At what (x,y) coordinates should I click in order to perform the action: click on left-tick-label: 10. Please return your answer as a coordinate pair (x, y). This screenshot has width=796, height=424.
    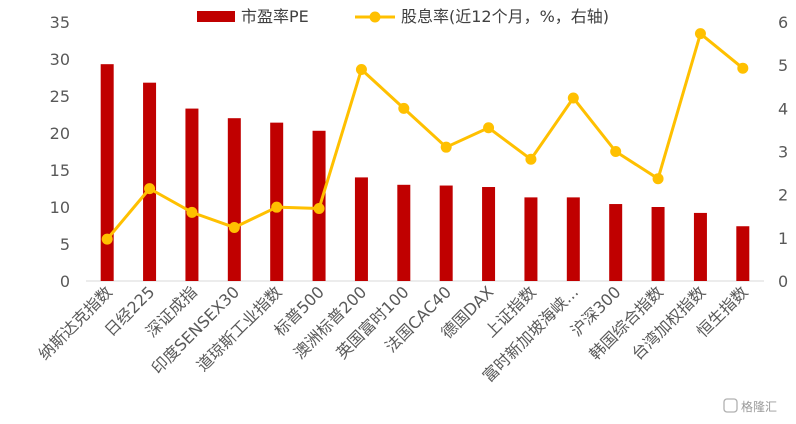
    Looking at the image, I should click on (60, 207).